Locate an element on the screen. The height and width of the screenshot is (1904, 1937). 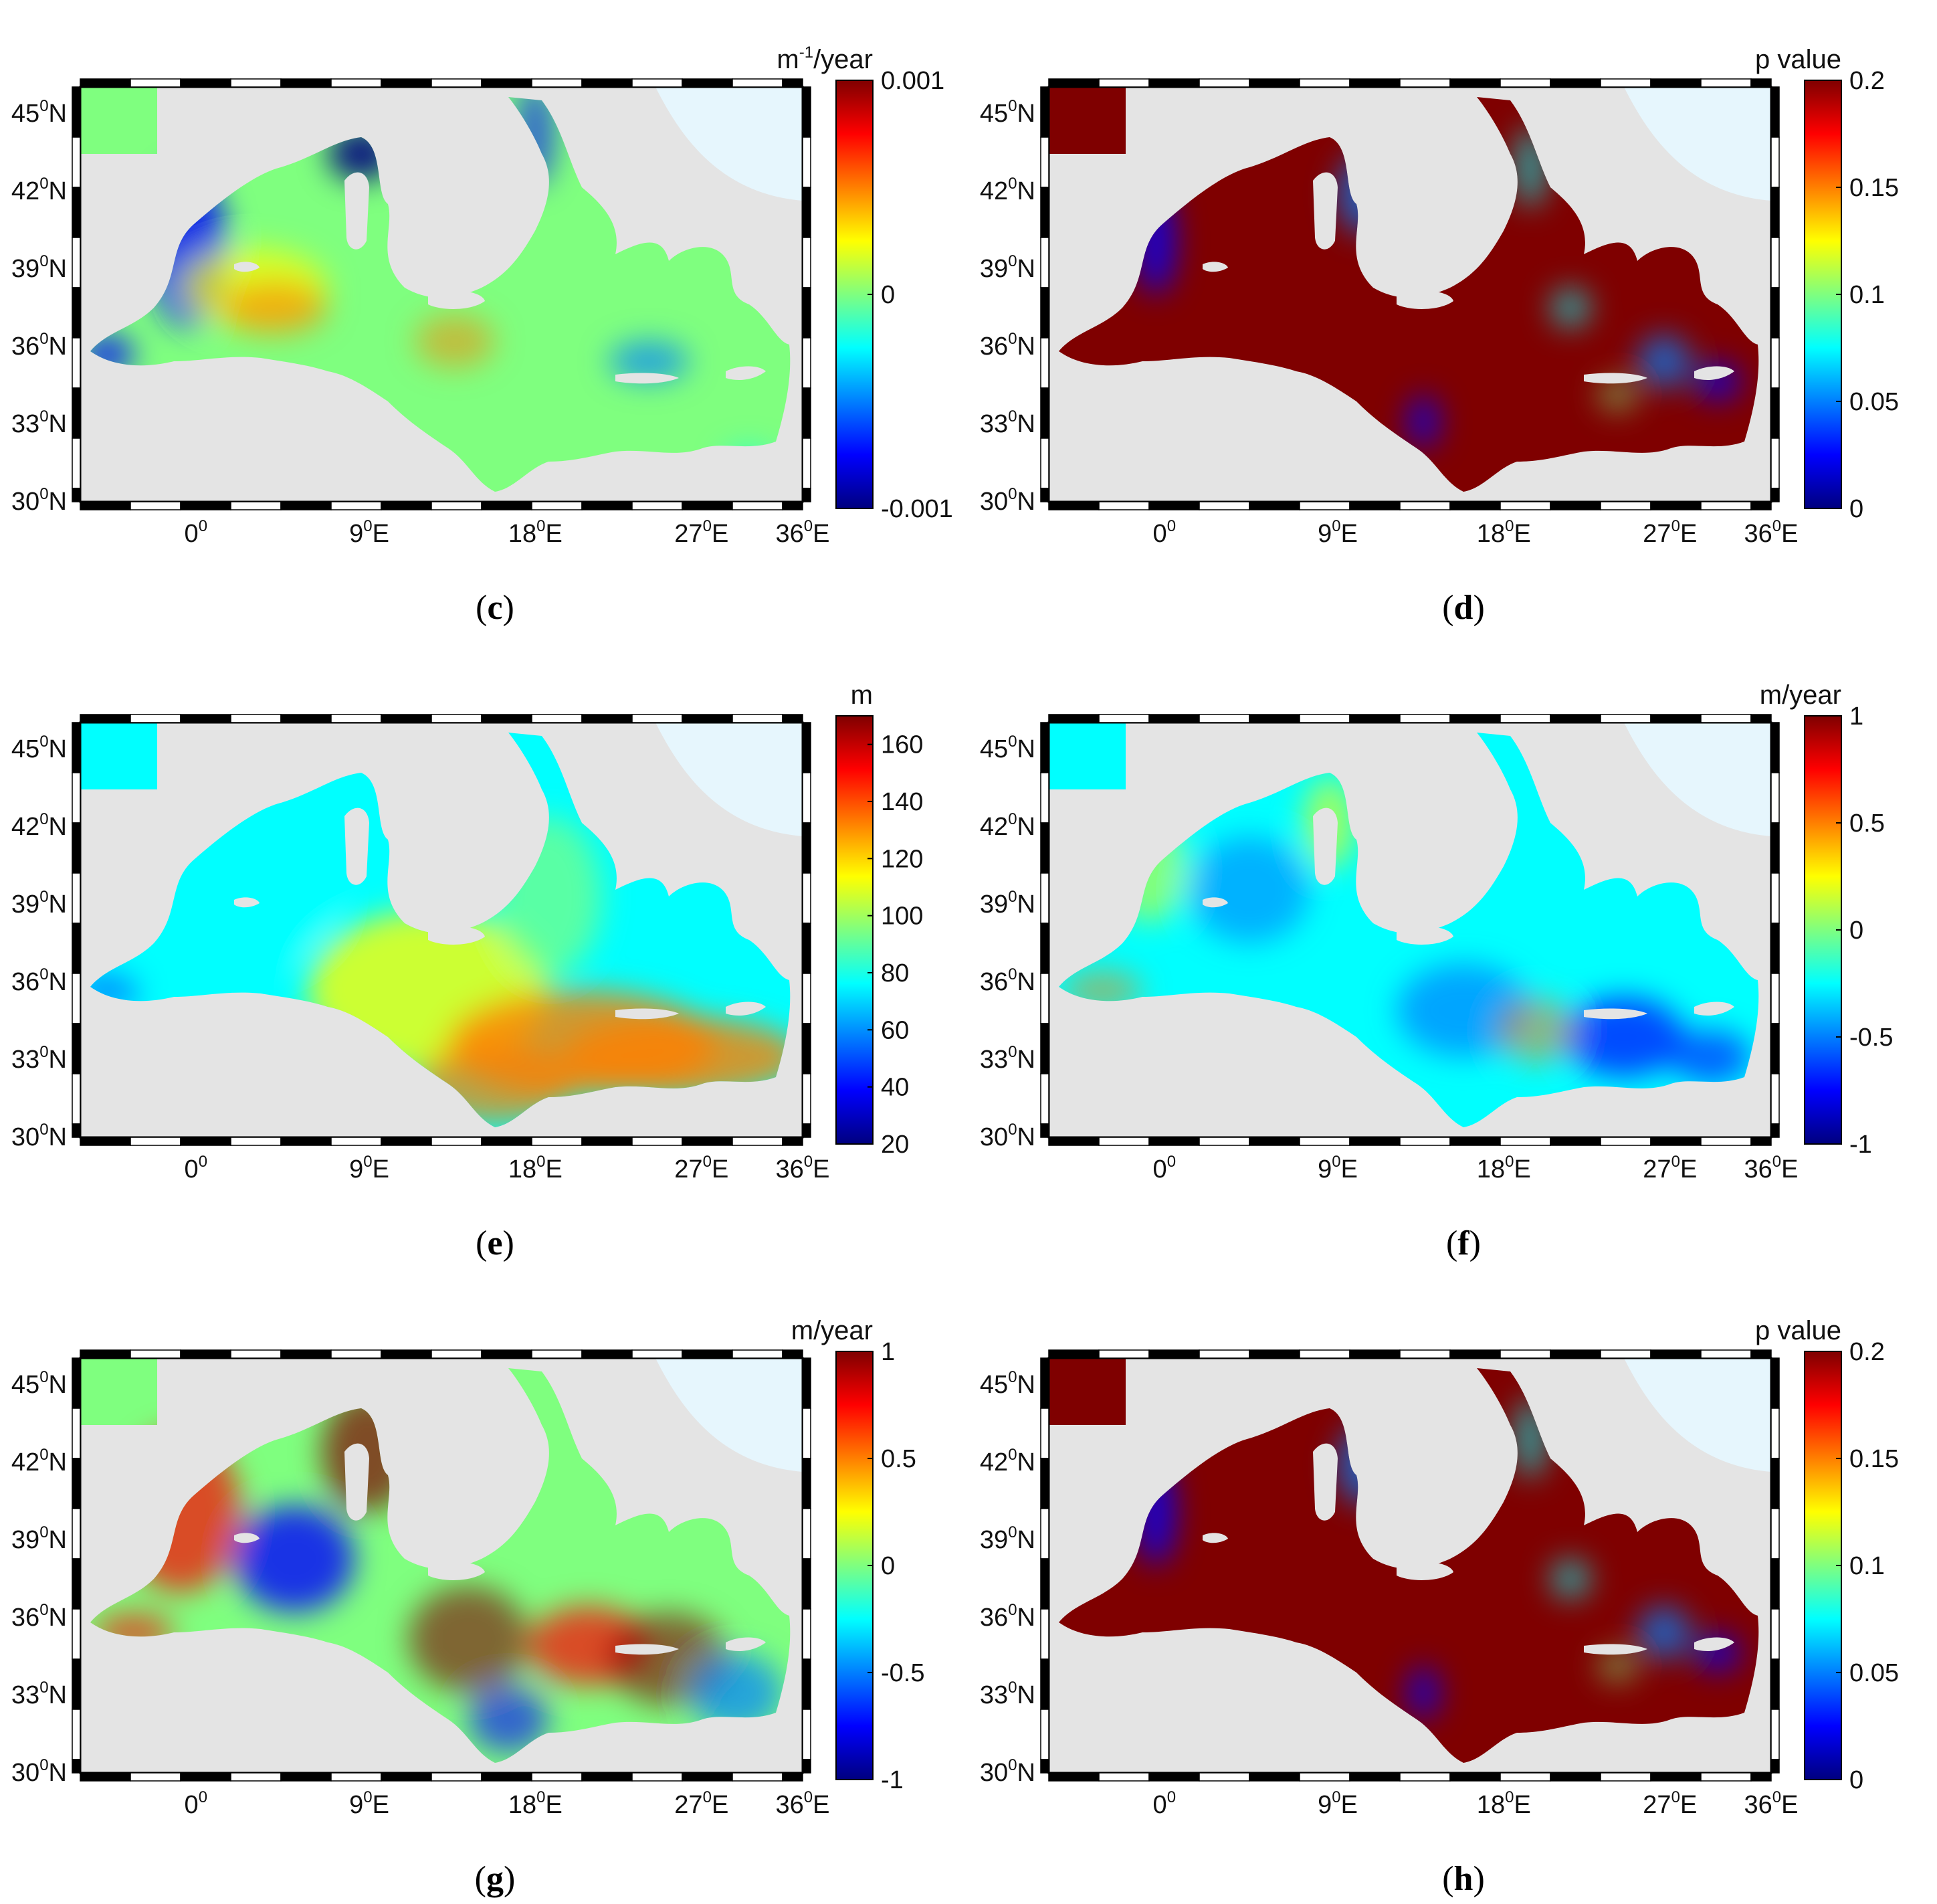
longitude-label: 360E is located at coordinates (1771, 1804).